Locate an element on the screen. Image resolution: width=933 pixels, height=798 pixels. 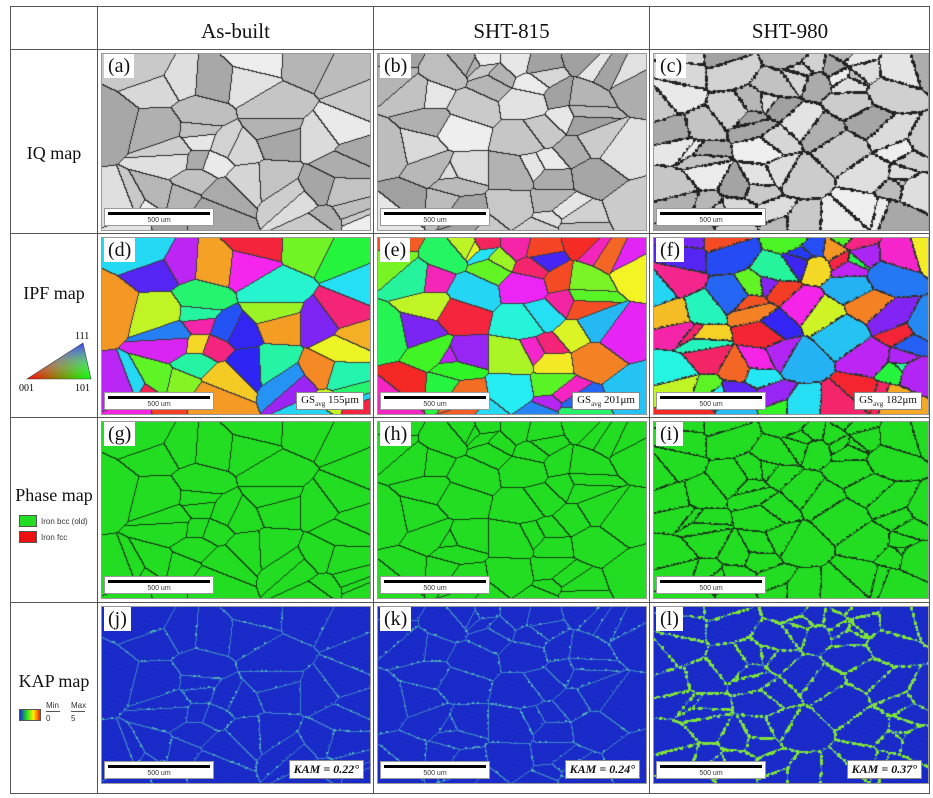
row-label-iq: IQ map is located at coordinates (54, 153).